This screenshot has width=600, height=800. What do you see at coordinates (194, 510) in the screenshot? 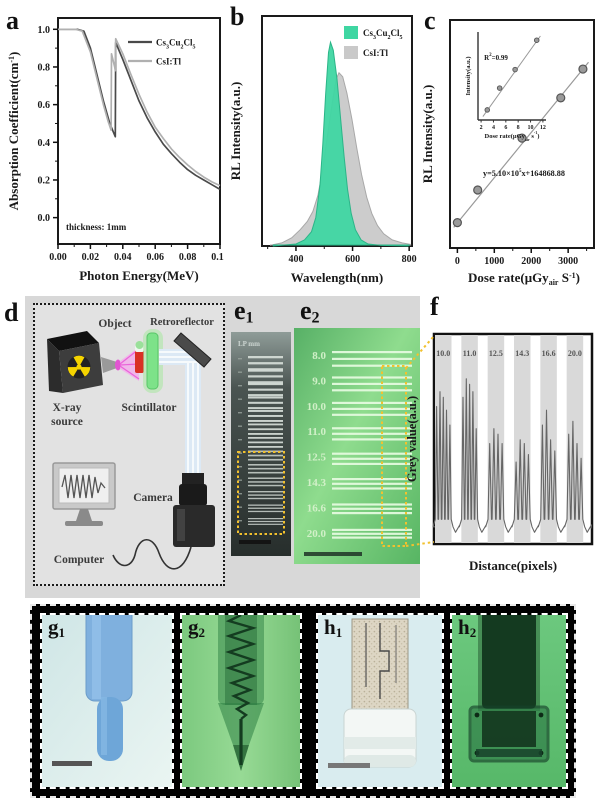
I see `camera-icon` at bounding box center [194, 510].